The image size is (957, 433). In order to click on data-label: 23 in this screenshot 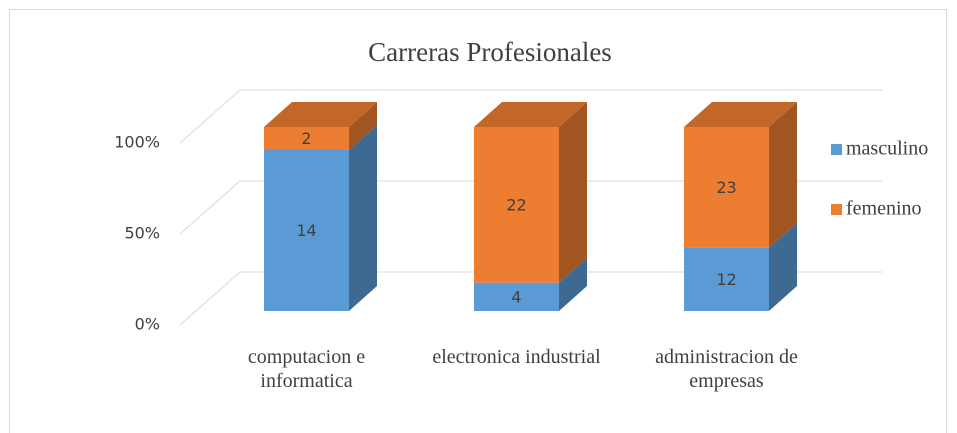, I will do `click(726, 187)`.